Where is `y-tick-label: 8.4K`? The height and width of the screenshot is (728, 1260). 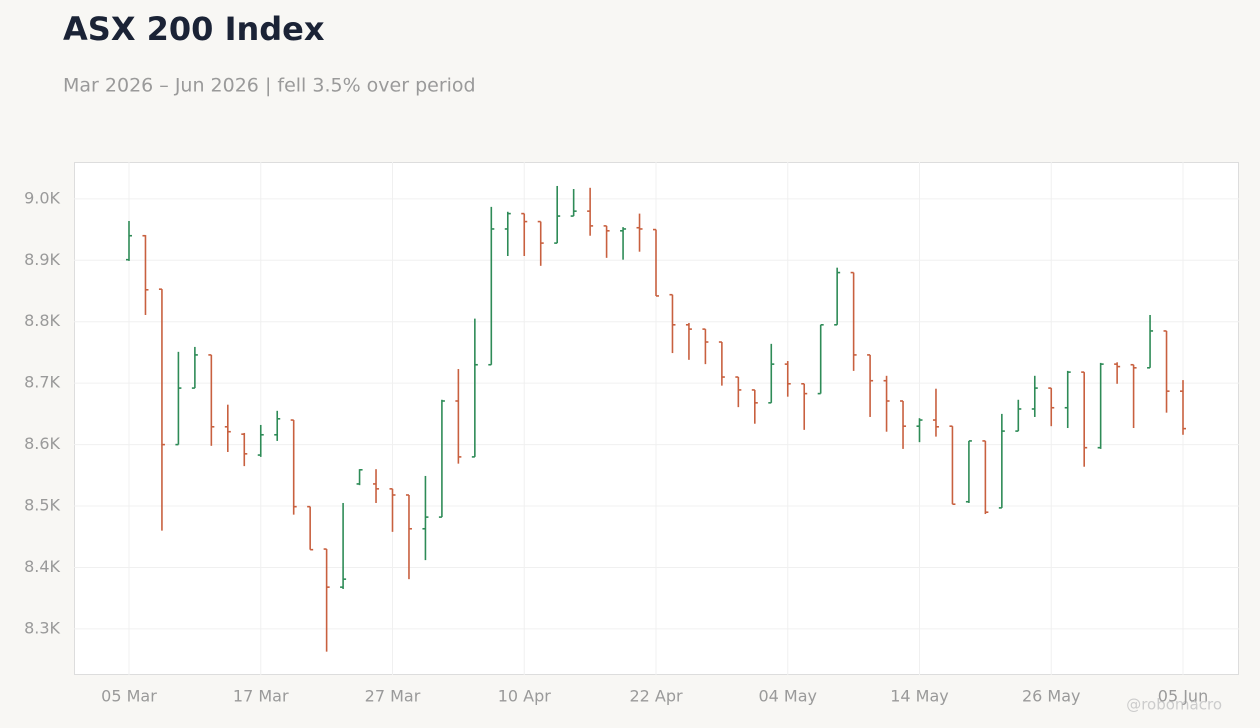
y-tick-label: 8.4K is located at coordinates (42, 566).